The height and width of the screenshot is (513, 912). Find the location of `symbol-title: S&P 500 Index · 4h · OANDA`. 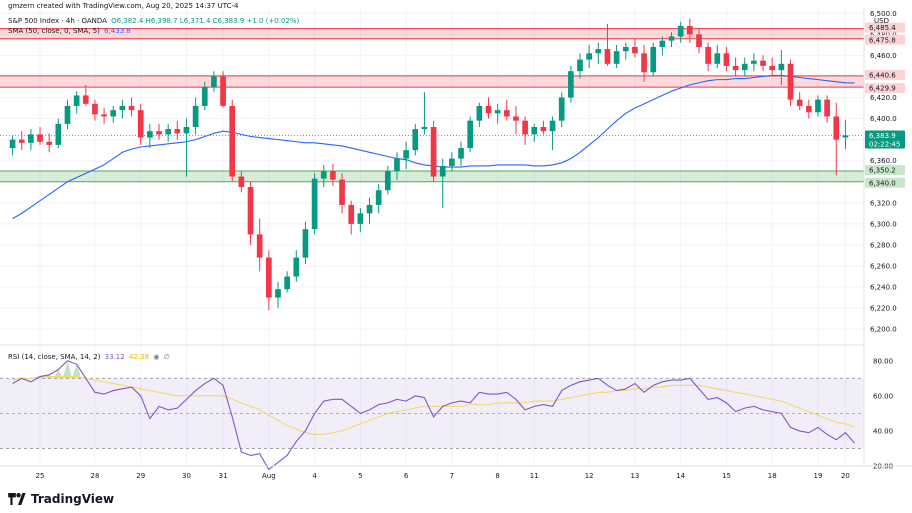

symbol-title: S&P 500 Index · 4h · OANDA is located at coordinates (57, 21).